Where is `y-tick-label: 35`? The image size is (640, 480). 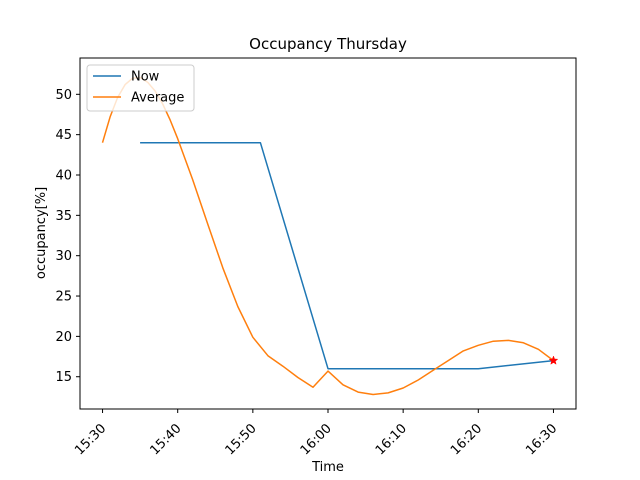
y-tick-label: 35 is located at coordinates (63, 216).